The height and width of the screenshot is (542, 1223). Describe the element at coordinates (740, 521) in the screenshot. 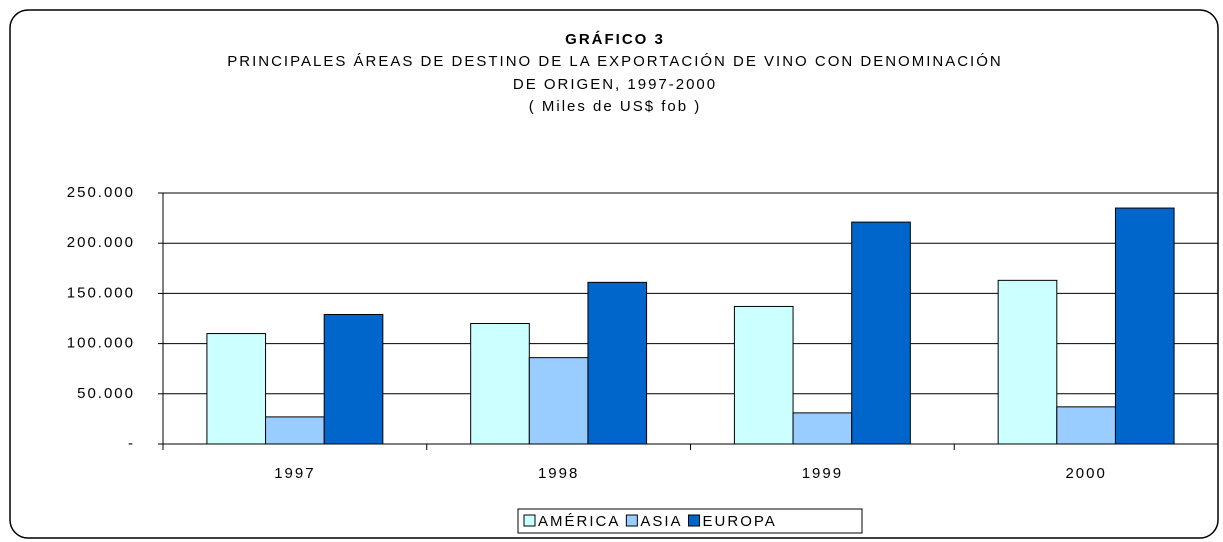

I see `legend-label: EUROPA` at that location.